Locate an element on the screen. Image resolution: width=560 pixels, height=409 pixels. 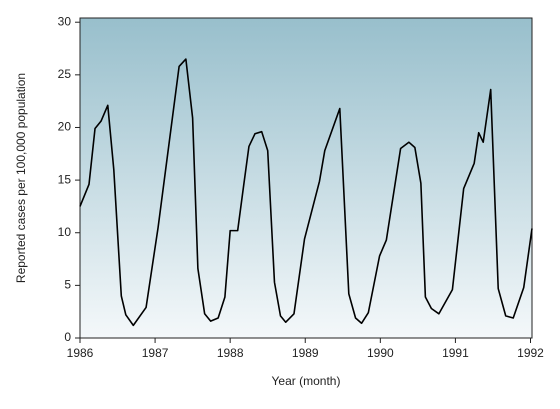
y-tick-label: 10 is located at coordinates (65, 232).